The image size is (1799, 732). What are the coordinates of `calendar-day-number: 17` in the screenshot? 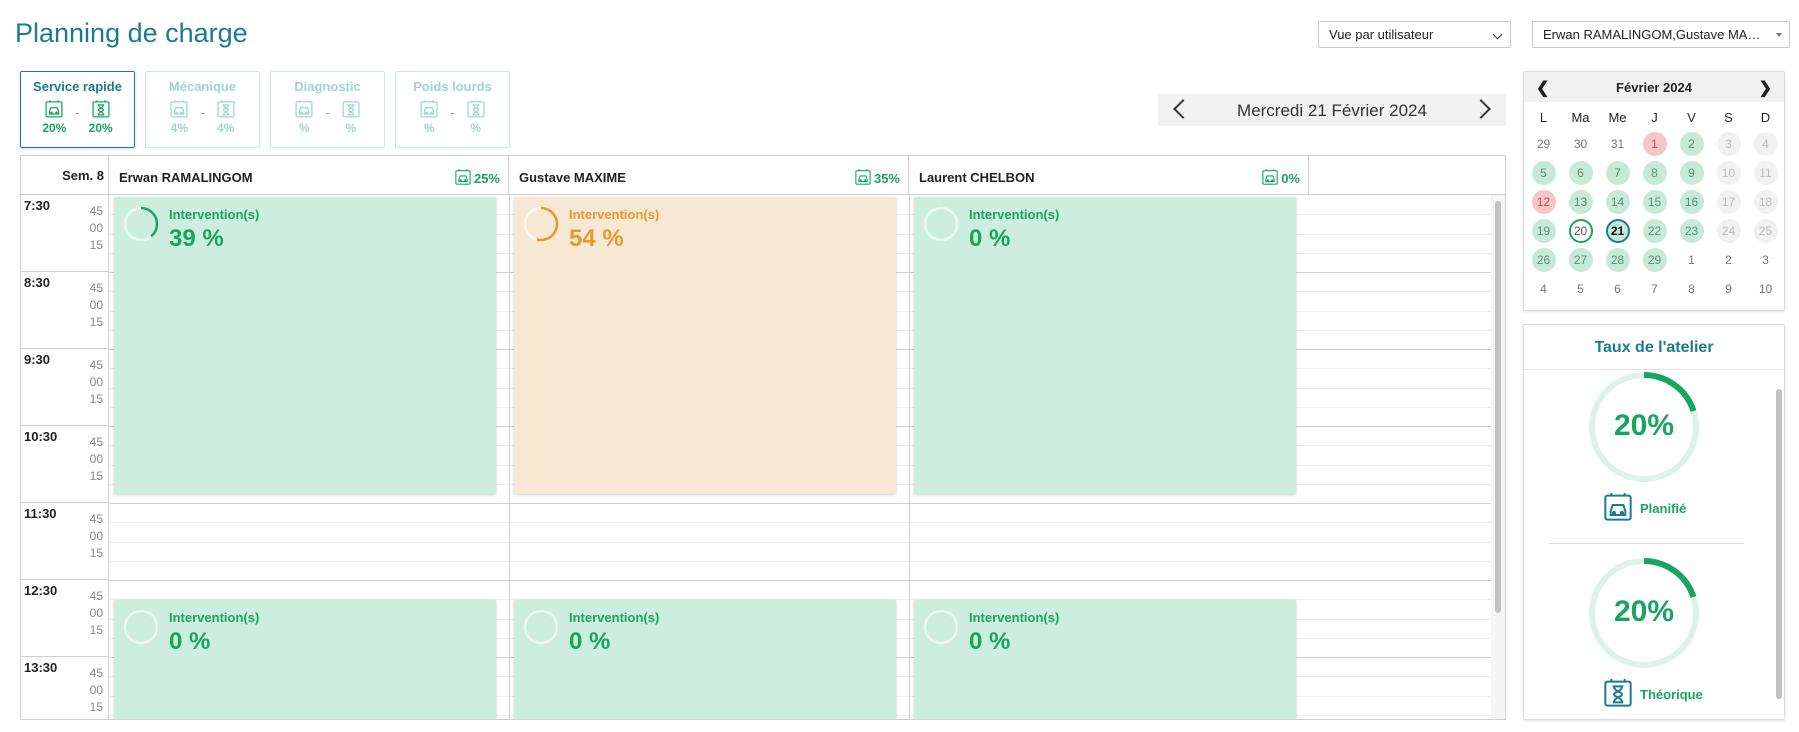 It's located at (1728, 201).